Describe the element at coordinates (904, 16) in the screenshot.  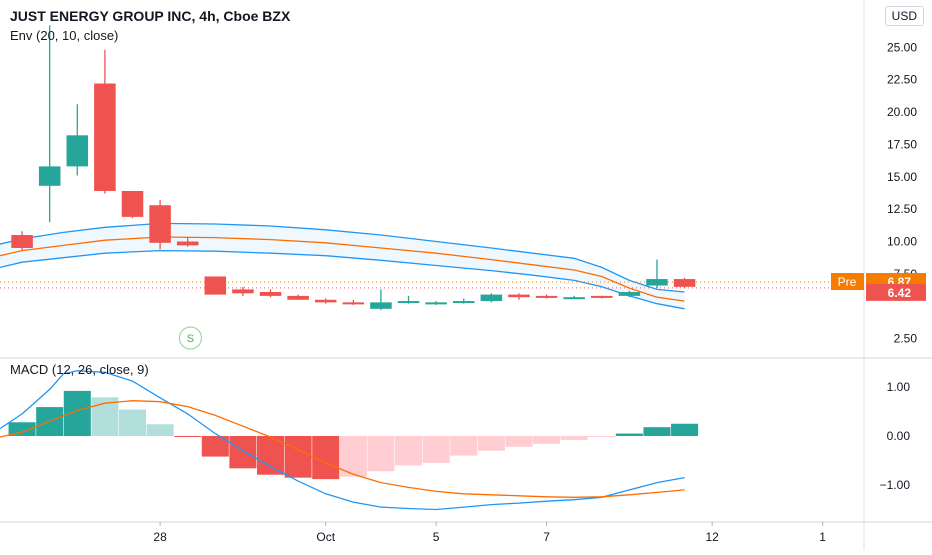
I see `currency-button: USD` at that location.